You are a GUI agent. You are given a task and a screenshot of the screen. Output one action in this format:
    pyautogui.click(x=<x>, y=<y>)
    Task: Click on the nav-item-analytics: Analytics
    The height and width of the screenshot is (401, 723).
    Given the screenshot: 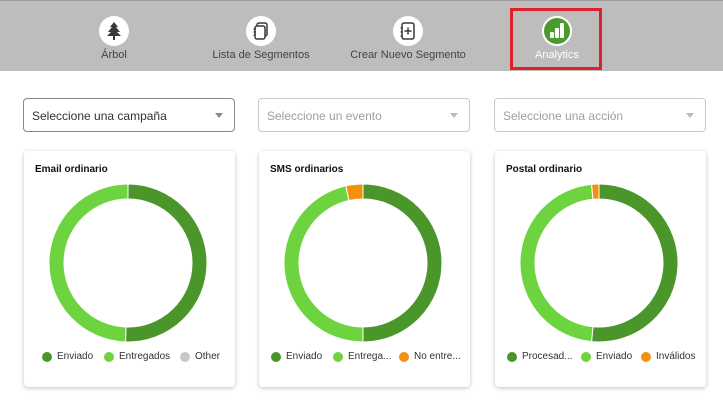 What is the action you would take?
    pyautogui.click(x=557, y=35)
    